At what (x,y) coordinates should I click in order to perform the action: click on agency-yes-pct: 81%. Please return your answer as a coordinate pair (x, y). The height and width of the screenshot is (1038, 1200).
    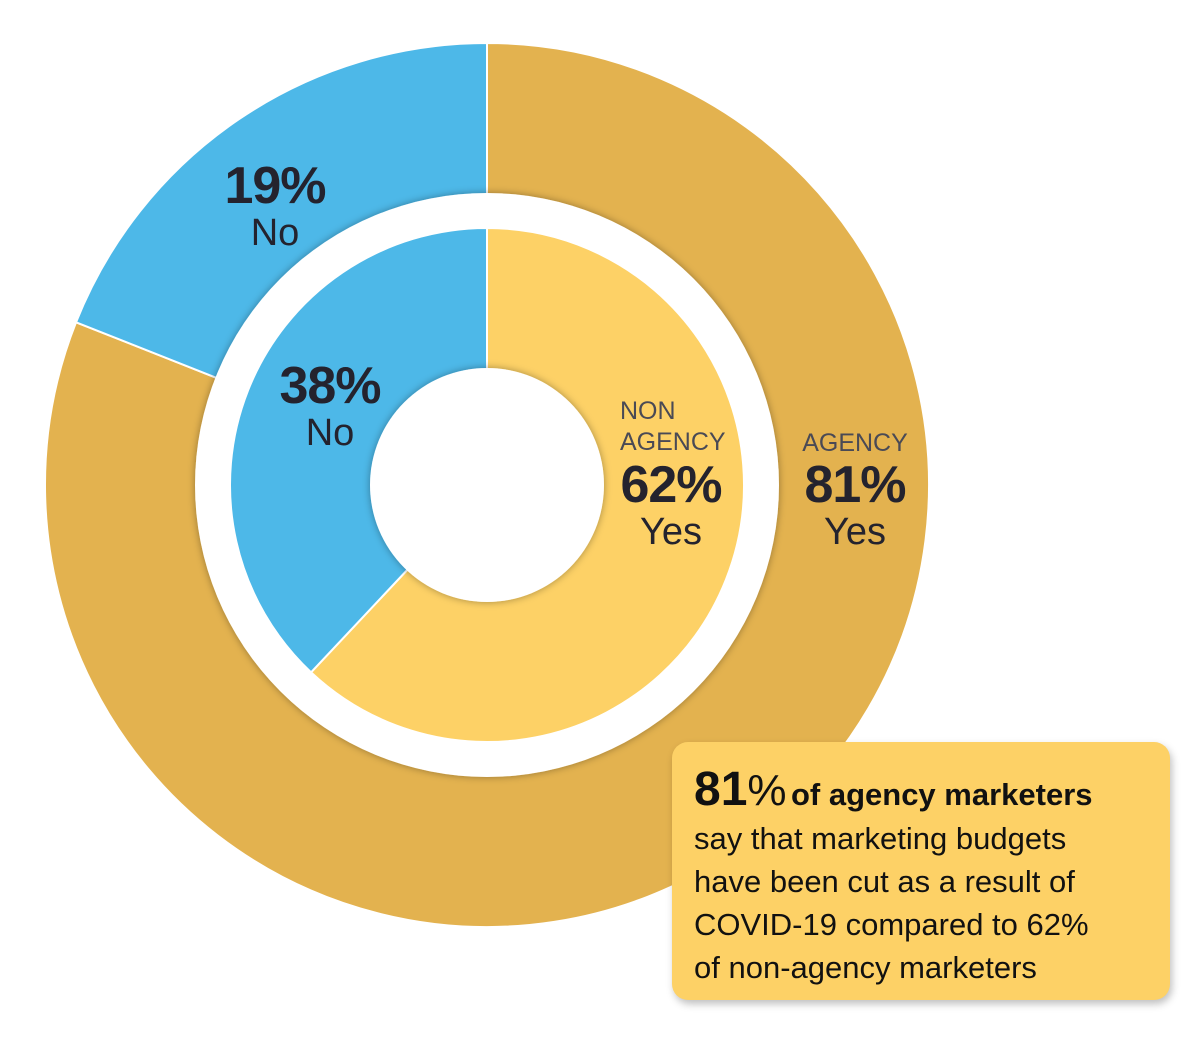
    Looking at the image, I should click on (855, 485).